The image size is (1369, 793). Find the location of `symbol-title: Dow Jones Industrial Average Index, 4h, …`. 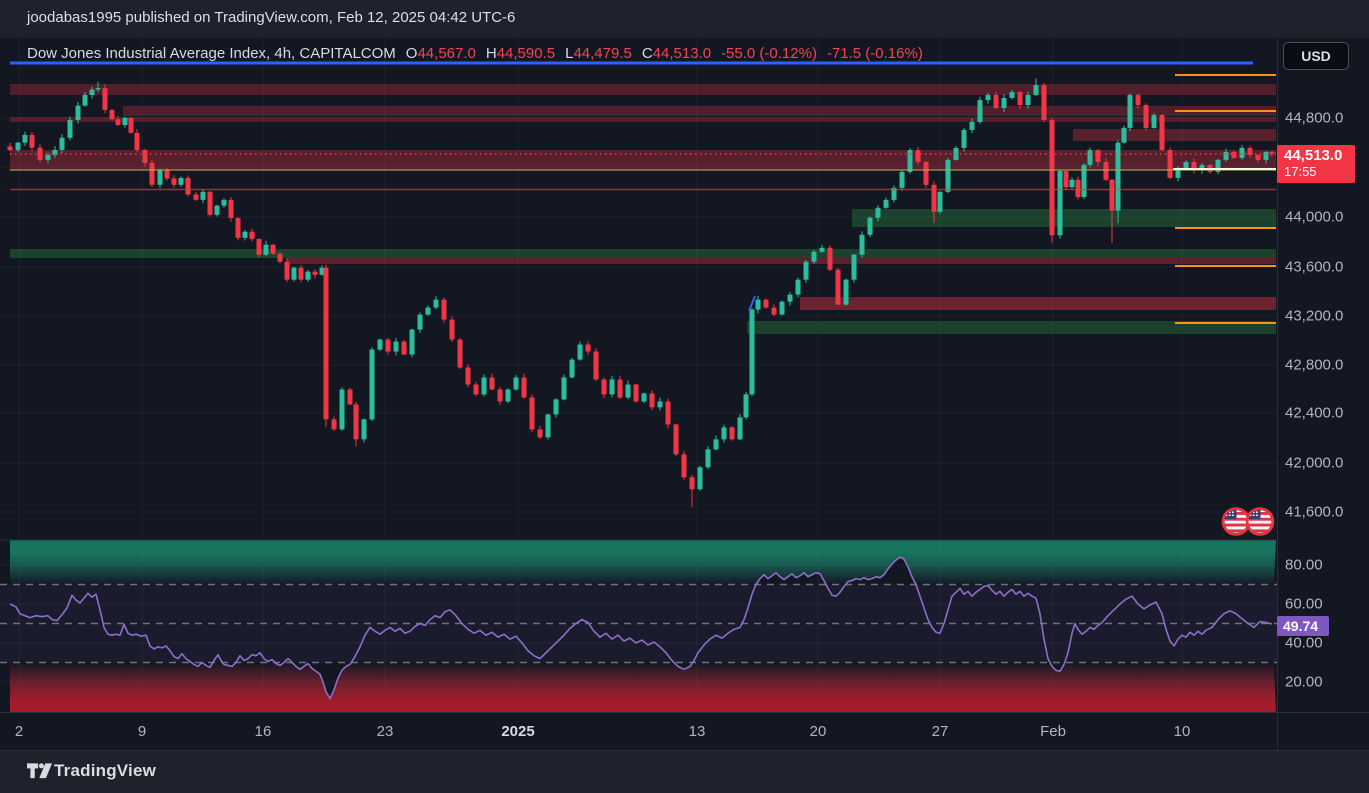

symbol-title: Dow Jones Industrial Average Index, 4h, … is located at coordinates (211, 53).